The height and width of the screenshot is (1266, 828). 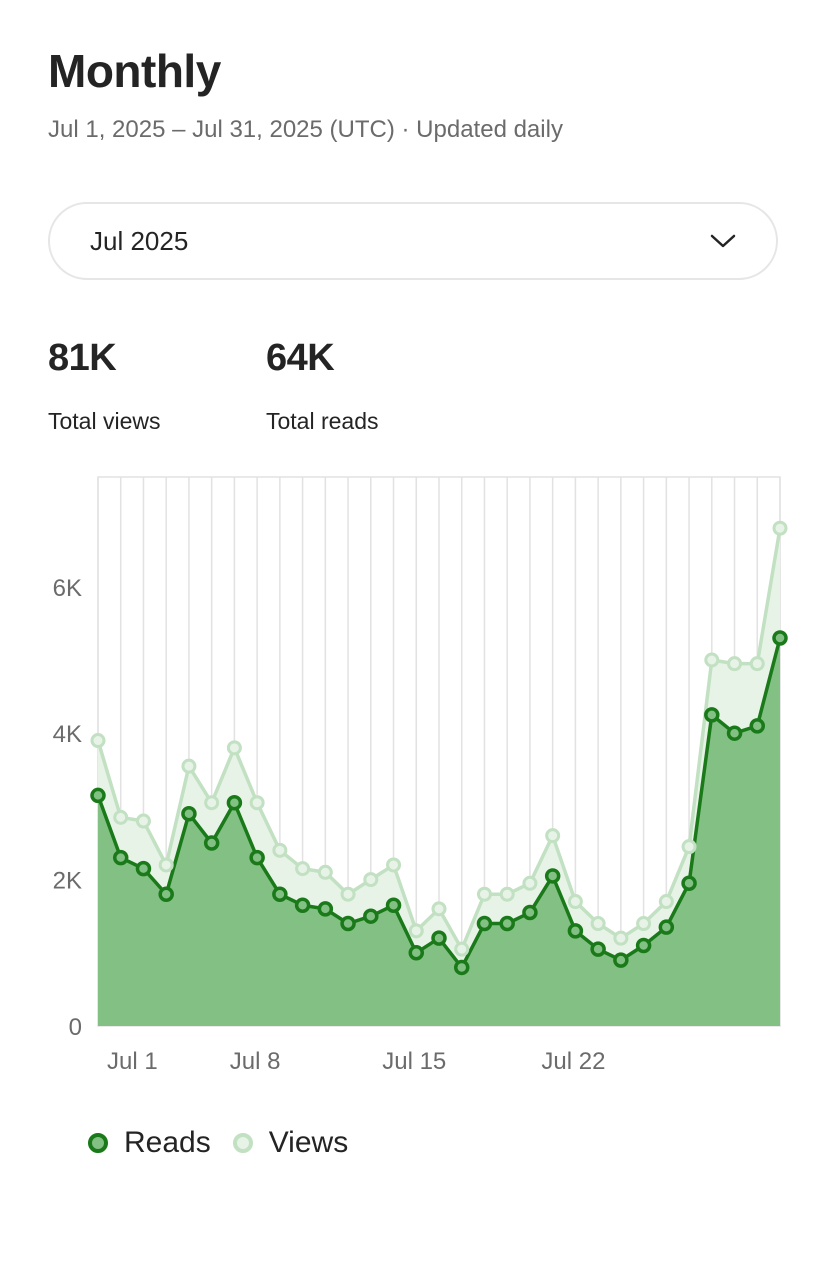 I want to click on y-tick-label: 6K, so click(x=67, y=588).